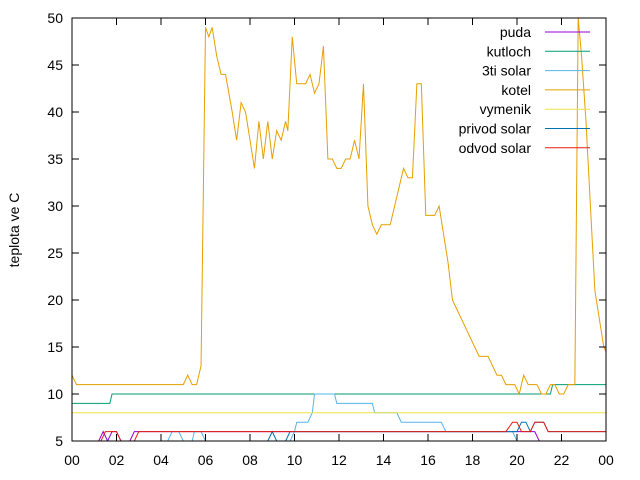 This screenshot has height=480, width=640. Describe the element at coordinates (55, 159) in the screenshot. I see `y-tick-label: 35` at that location.